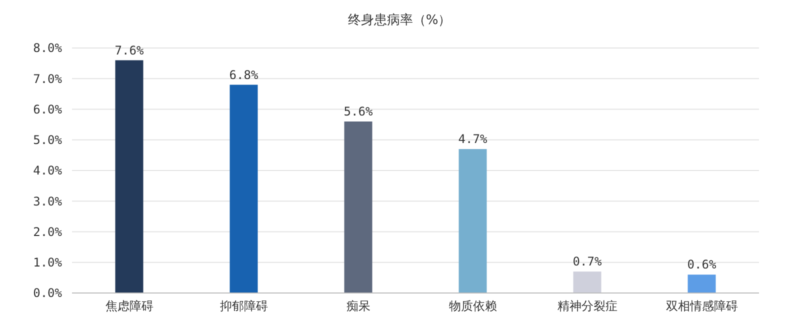 Image resolution: width=799 pixels, height=328 pixels. Describe the element at coordinates (48, 231) in the screenshot. I see `y-tick-label: 2.0%` at that location.